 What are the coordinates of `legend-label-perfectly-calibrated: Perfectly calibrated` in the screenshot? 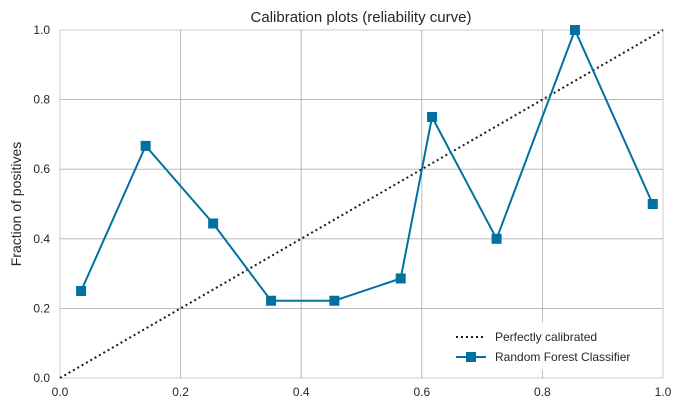 It's located at (546, 337).